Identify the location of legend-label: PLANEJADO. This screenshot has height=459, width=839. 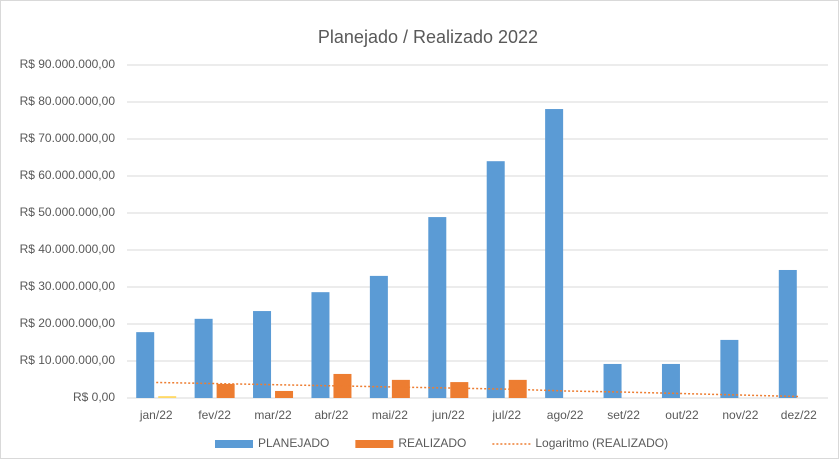
(293, 443).